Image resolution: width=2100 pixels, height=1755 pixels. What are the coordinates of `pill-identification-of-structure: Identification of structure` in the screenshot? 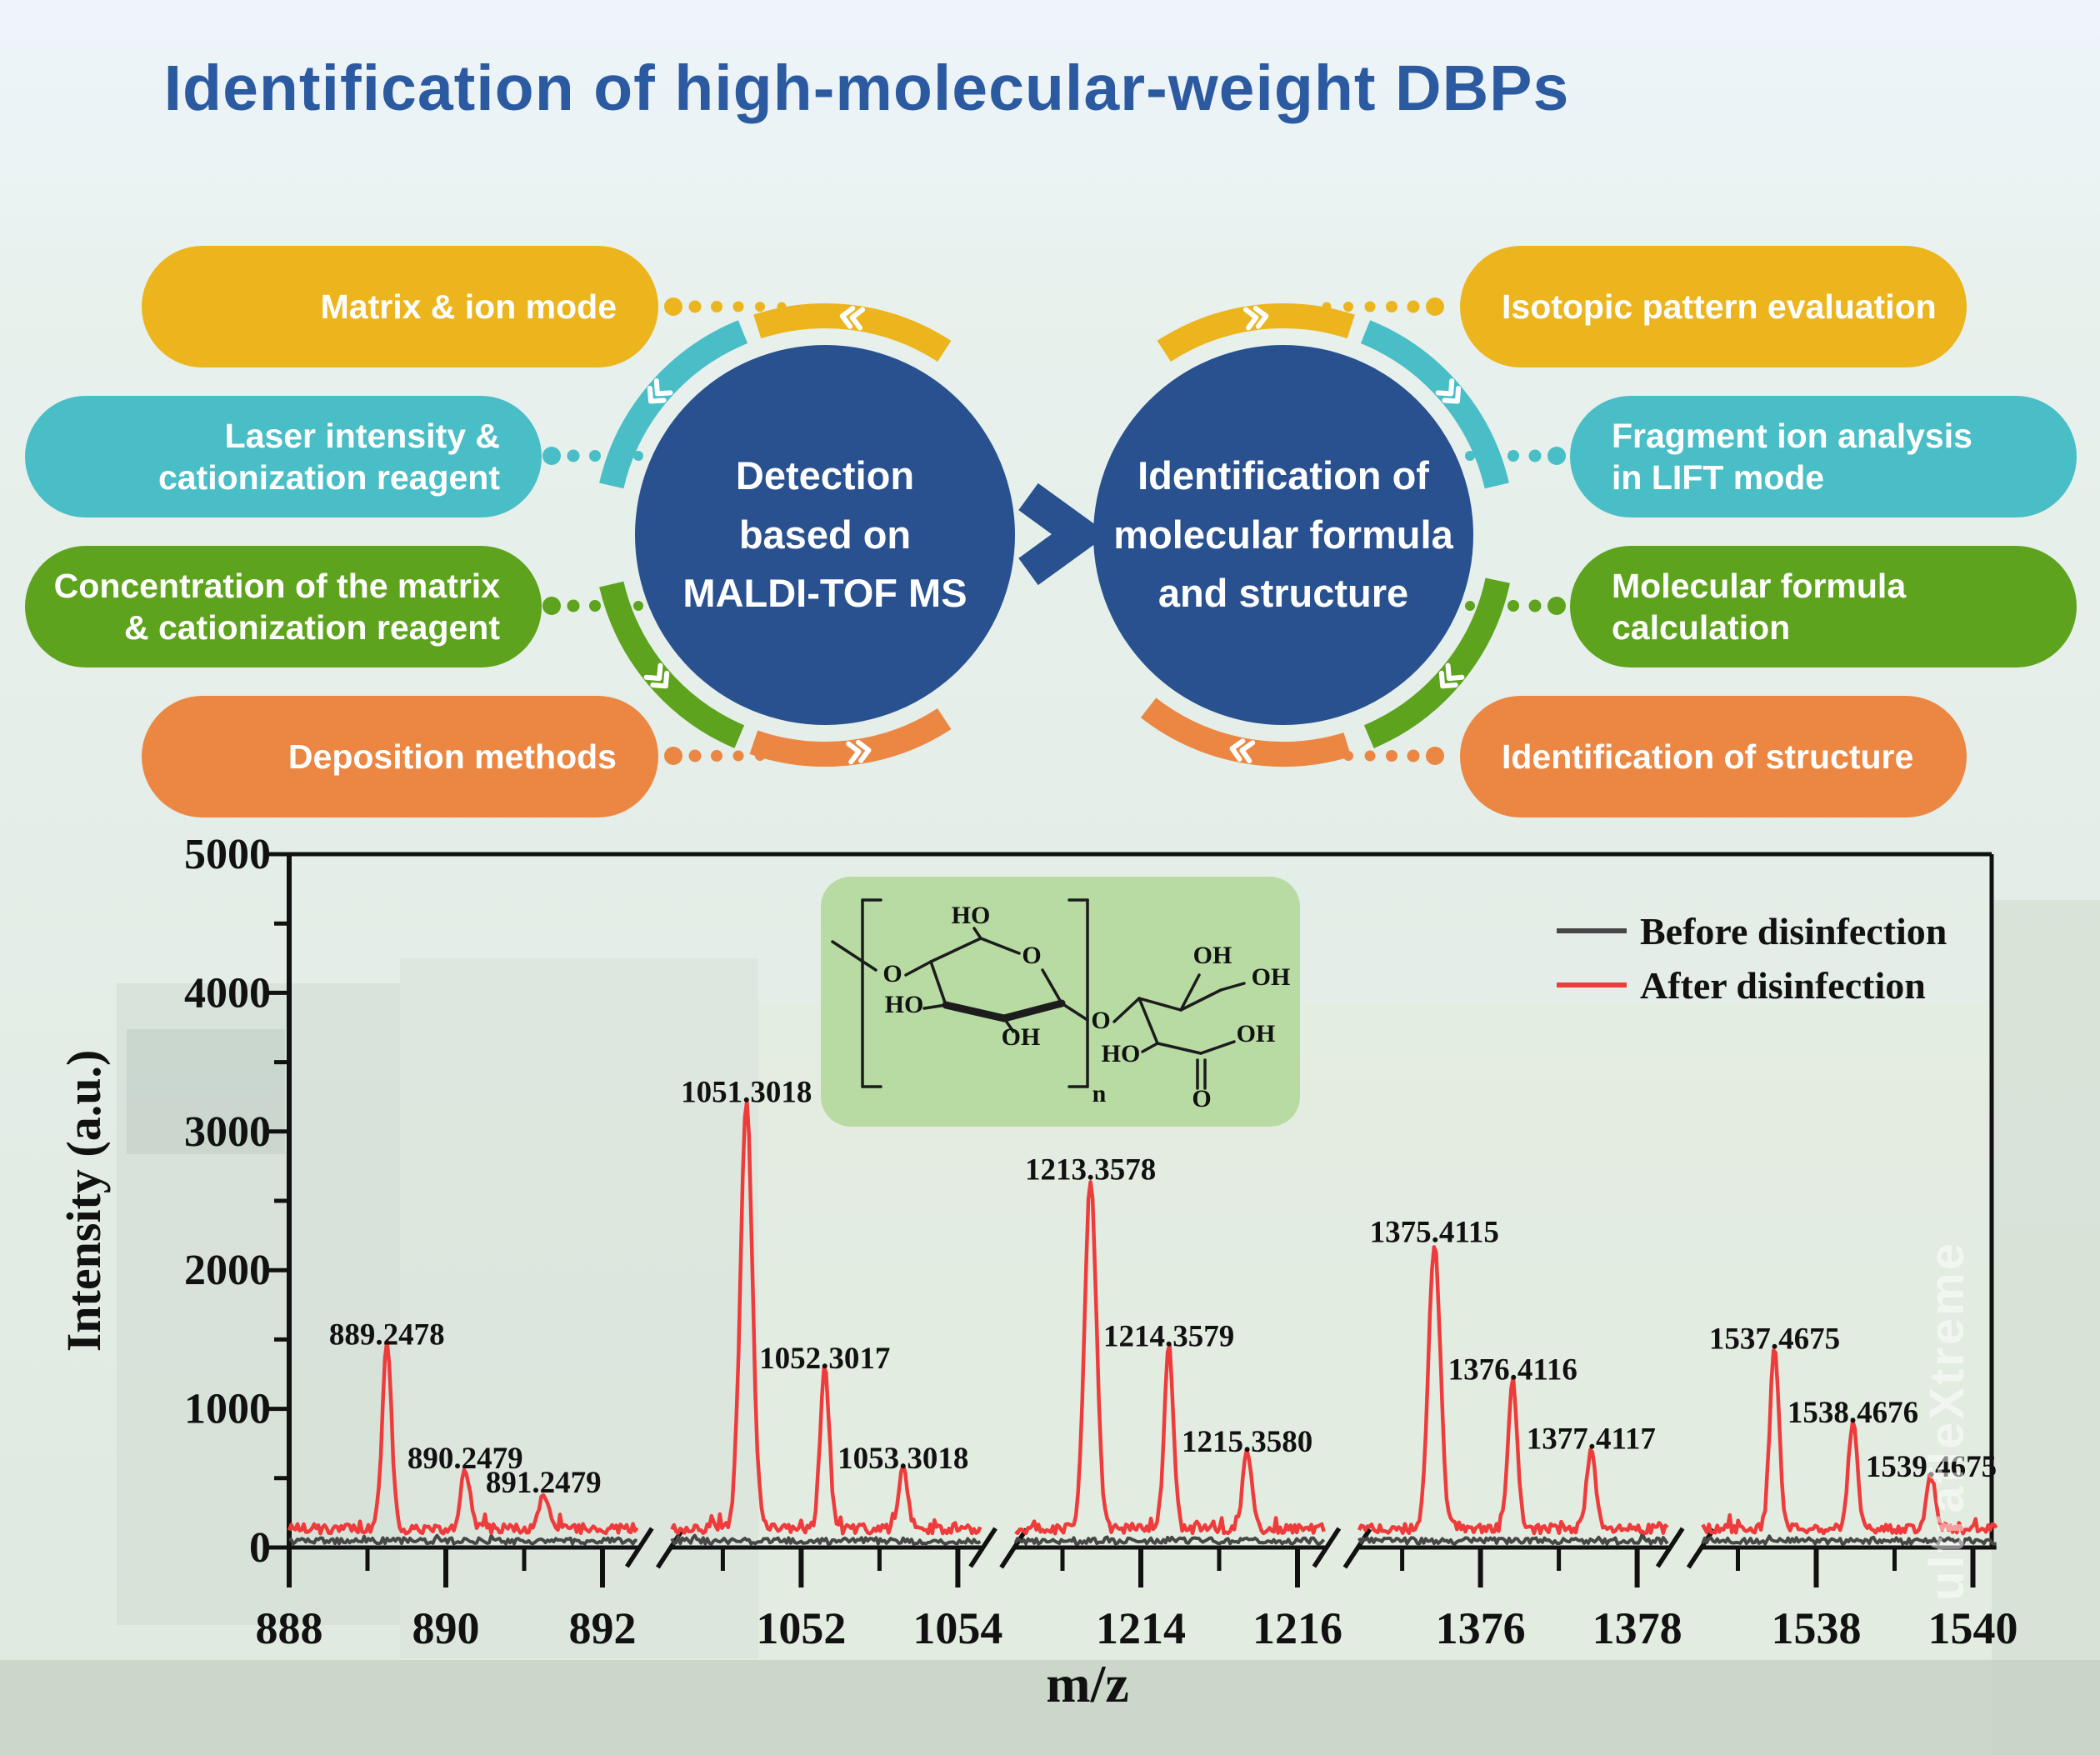 It's located at (1713, 757).